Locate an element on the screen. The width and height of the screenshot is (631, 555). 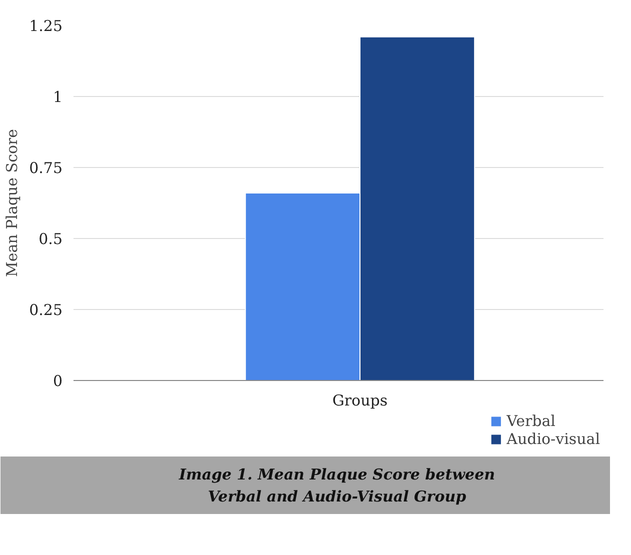
legend-label: Audio-visual is located at coordinates (553, 439).